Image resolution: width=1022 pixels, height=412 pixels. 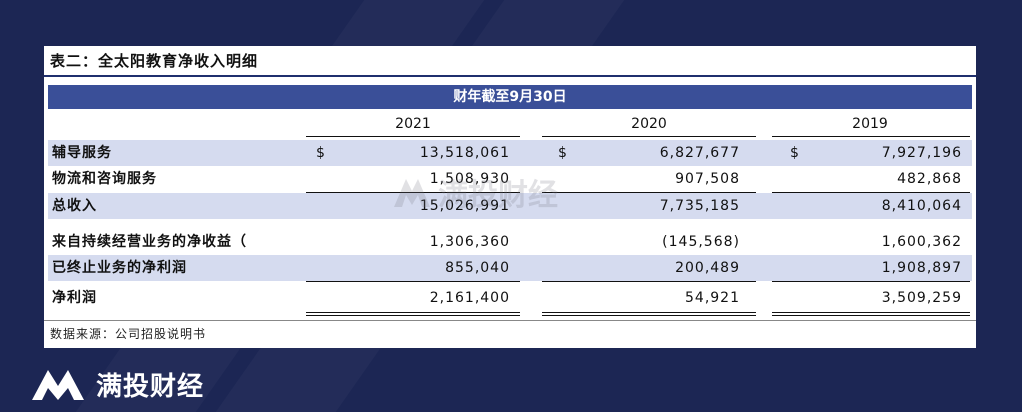 What do you see at coordinates (413, 124) in the screenshot?
I see `year-header-2021: 2021` at bounding box center [413, 124].